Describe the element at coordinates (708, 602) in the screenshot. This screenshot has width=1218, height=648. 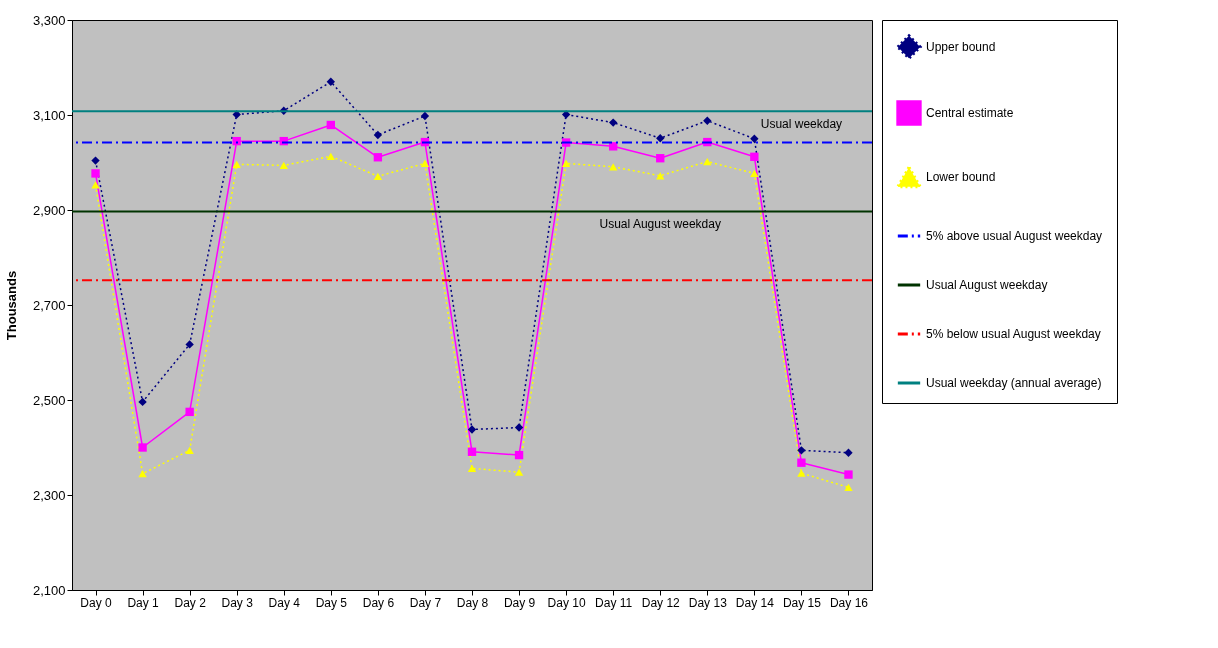
I see `x-tick-label: Day 13` at that location.